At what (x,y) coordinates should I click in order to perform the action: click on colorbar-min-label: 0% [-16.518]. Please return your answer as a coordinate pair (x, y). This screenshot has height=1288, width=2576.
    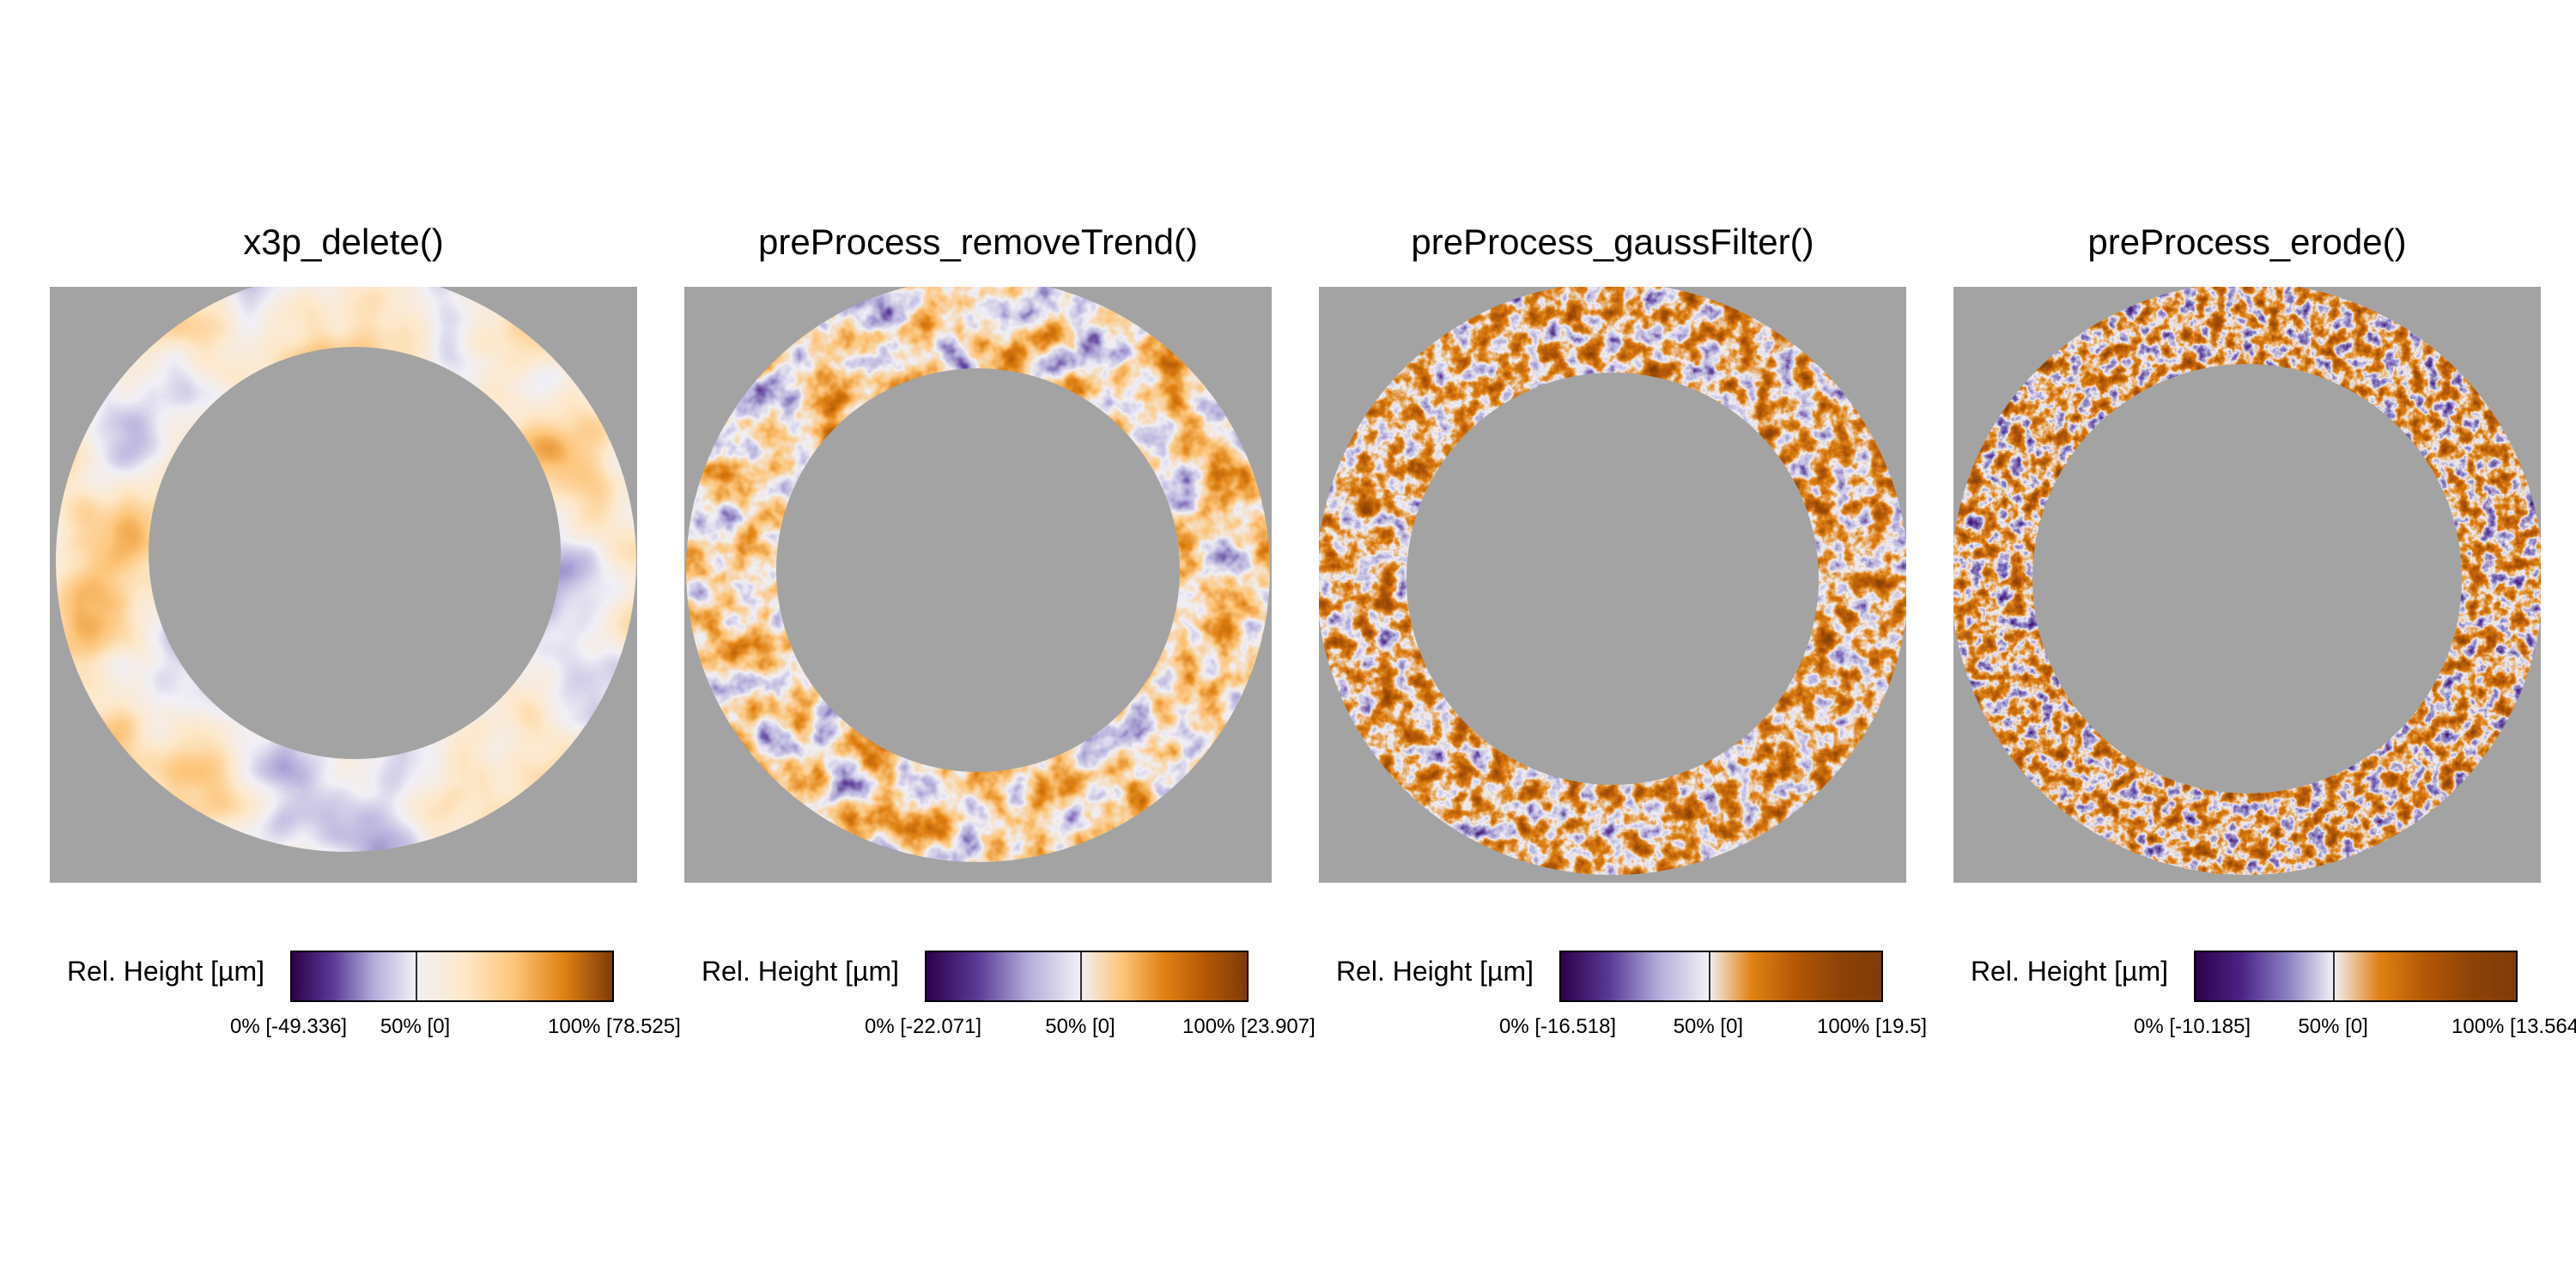
    Looking at the image, I should click on (1558, 1027).